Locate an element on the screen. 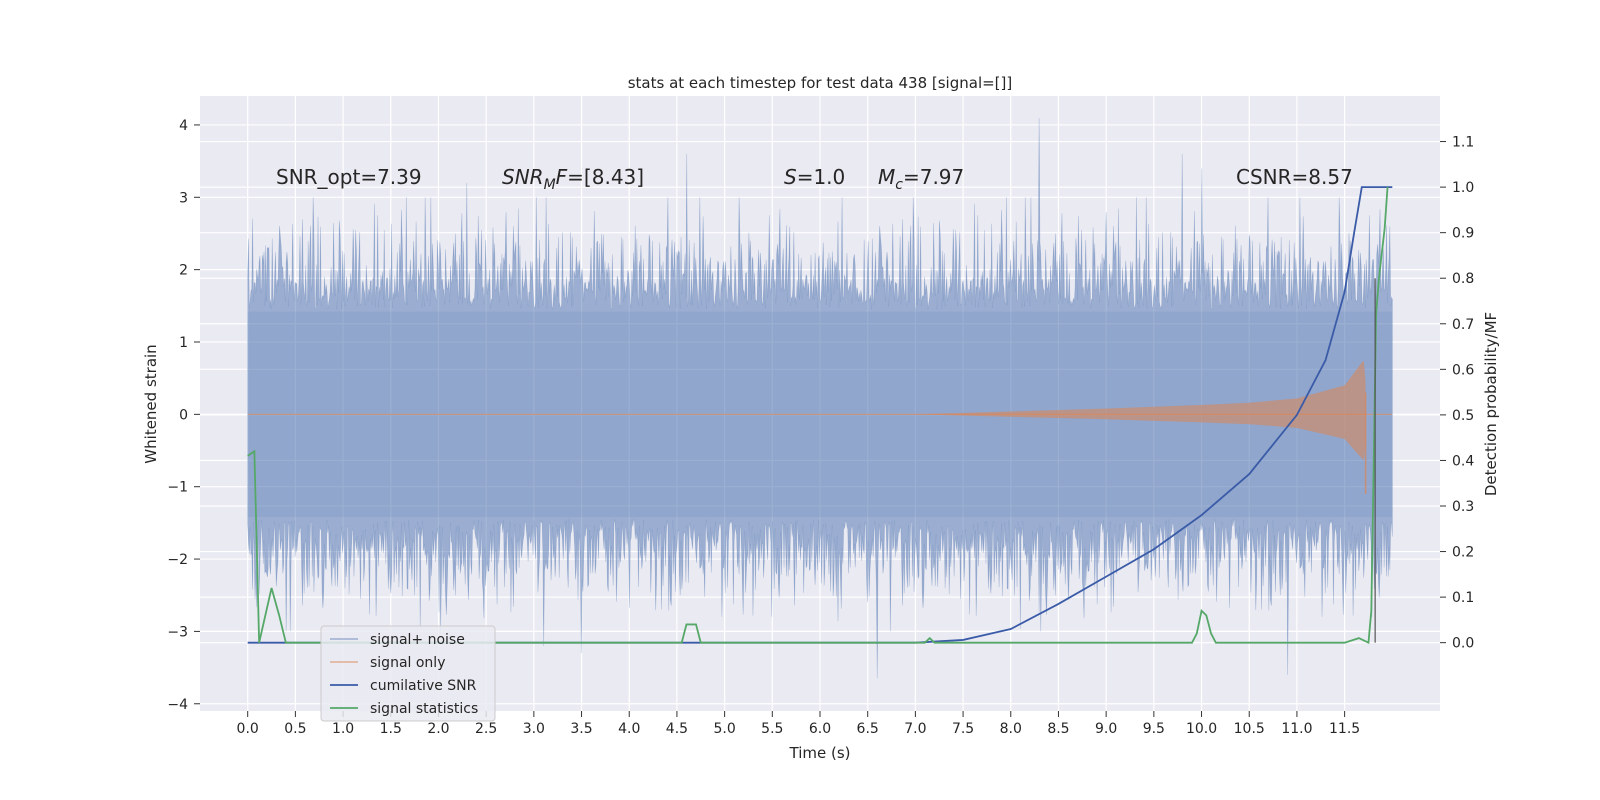 This screenshot has height=800, width=1600. x-tick-label: 0.0 is located at coordinates (248, 729).